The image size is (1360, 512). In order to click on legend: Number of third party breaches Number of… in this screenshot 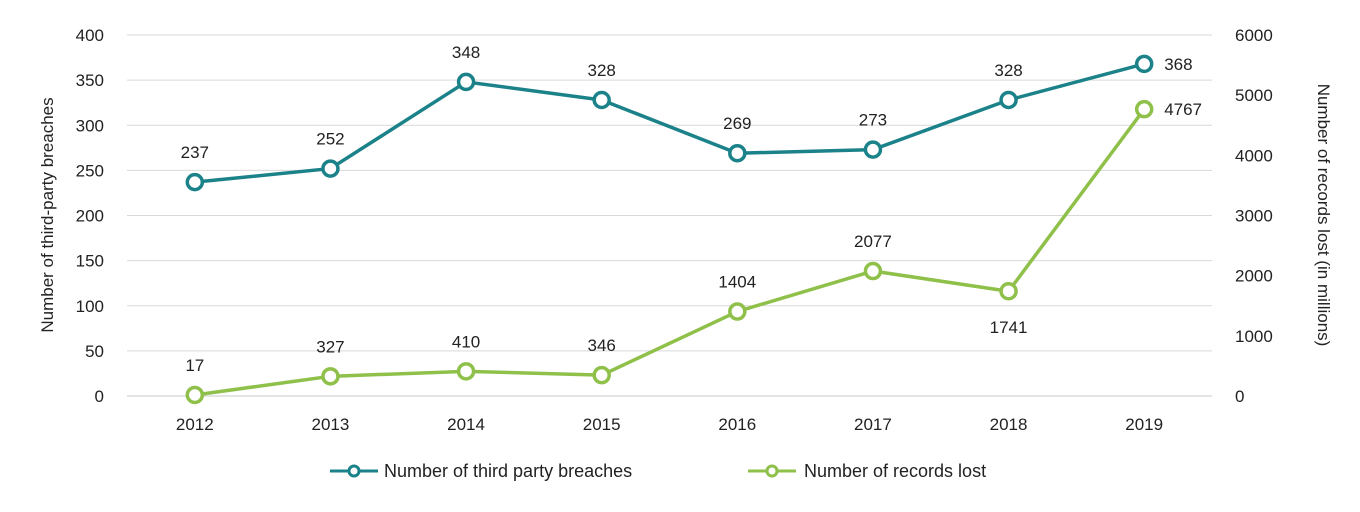, I will do `click(658, 471)`.